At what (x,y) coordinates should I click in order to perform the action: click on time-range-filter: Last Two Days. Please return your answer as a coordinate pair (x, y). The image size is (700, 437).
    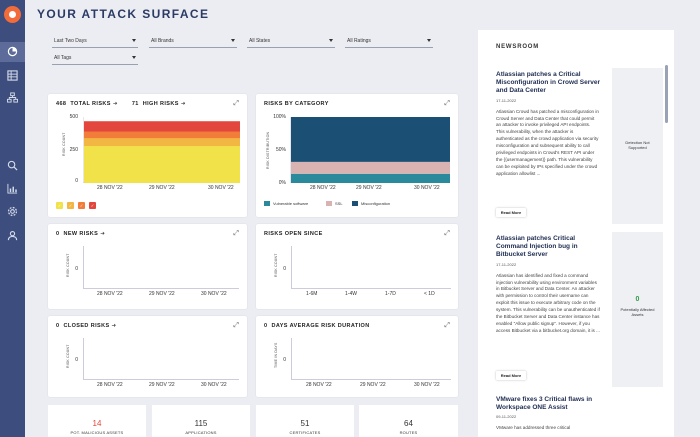
    Looking at the image, I should click on (95, 42).